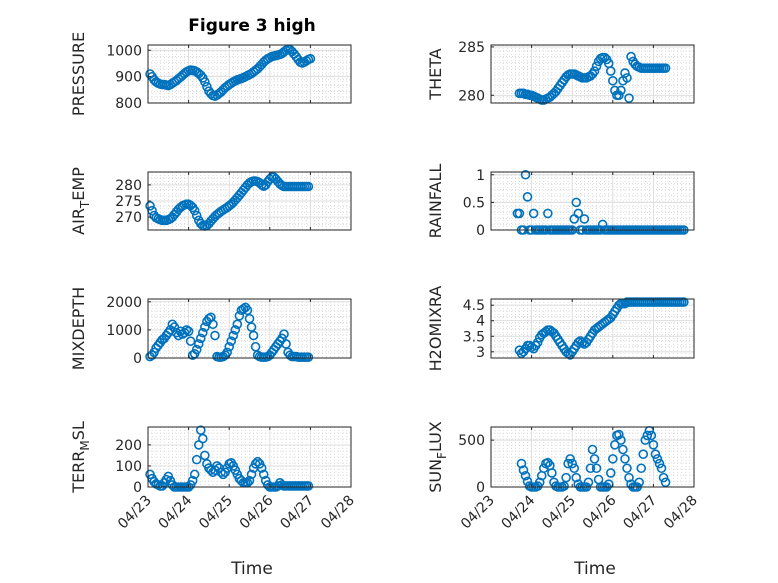 The width and height of the screenshot is (778, 583). Describe the element at coordinates (78, 328) in the screenshot. I see `y-axis-label: MIXDEPTH` at that location.